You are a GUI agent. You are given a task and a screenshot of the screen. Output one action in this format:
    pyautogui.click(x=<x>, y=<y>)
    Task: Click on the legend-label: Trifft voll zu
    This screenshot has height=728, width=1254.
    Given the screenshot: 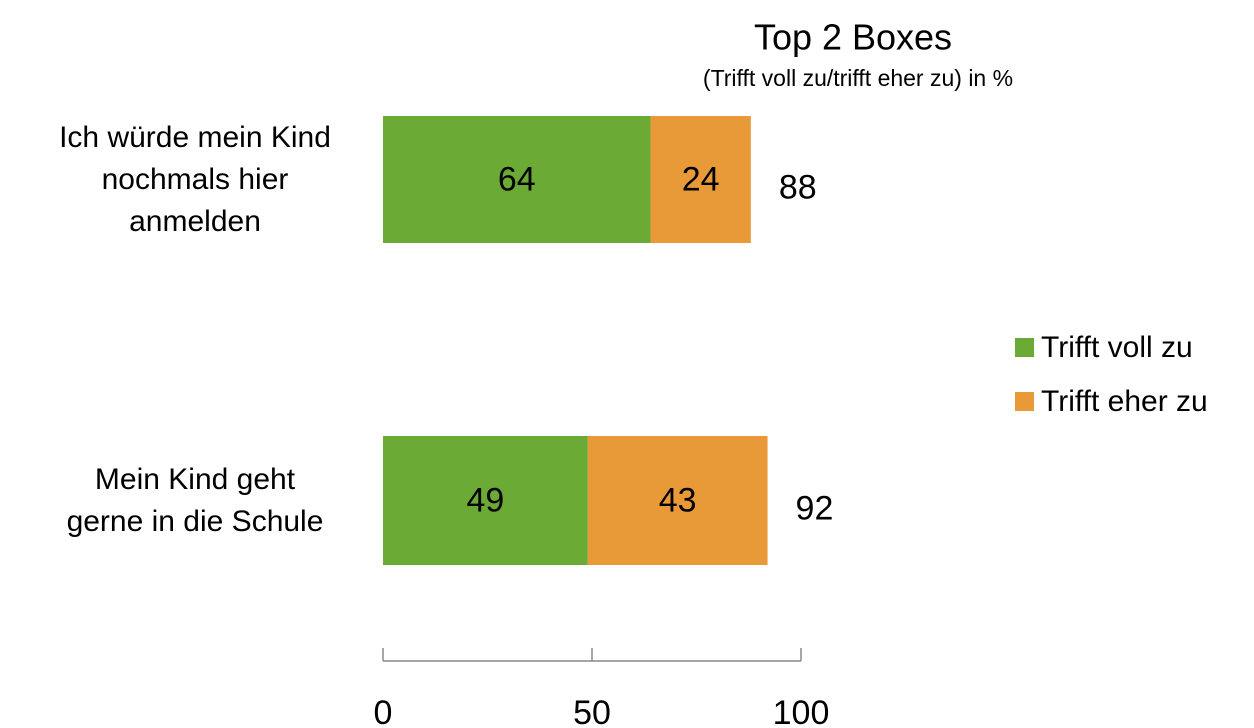 What is the action you would take?
    pyautogui.click(x=1117, y=347)
    